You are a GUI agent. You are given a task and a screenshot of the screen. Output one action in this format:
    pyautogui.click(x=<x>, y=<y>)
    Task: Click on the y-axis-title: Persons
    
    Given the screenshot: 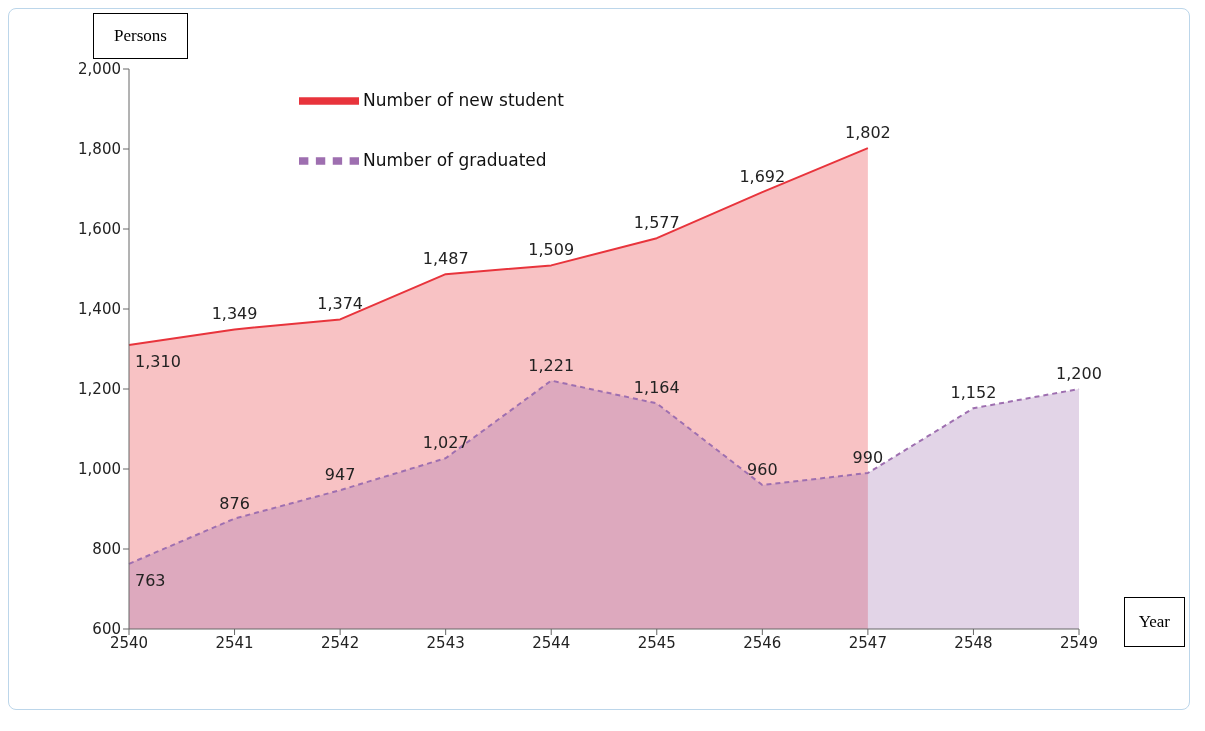 What is the action you would take?
    pyautogui.click(x=140, y=36)
    